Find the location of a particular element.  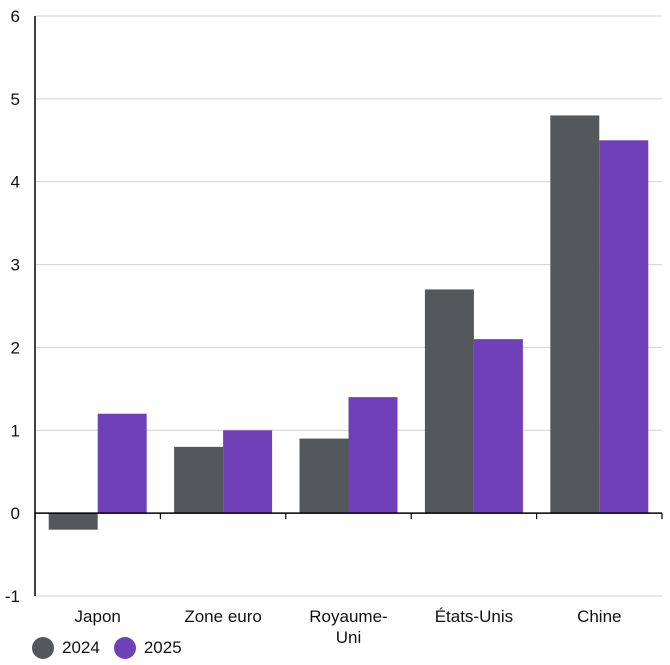

legend-label-2024: 2024 is located at coordinates (81, 647).